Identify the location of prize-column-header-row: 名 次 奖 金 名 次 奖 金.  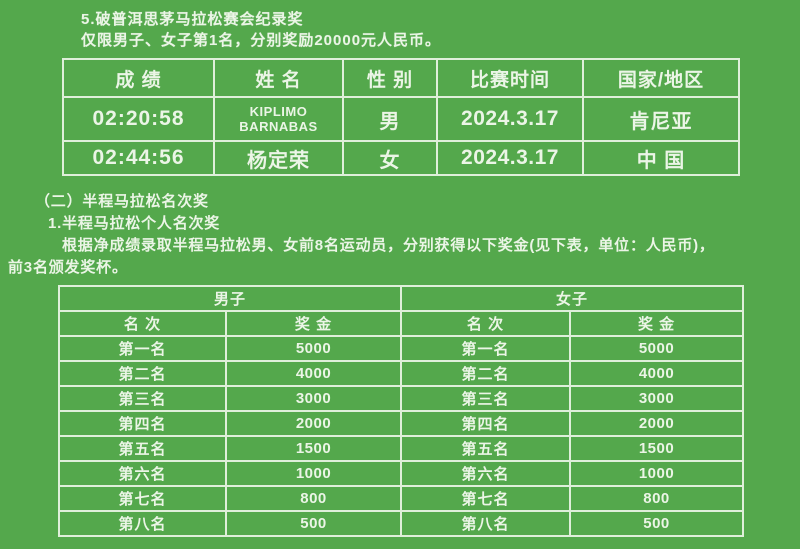
(401, 323).